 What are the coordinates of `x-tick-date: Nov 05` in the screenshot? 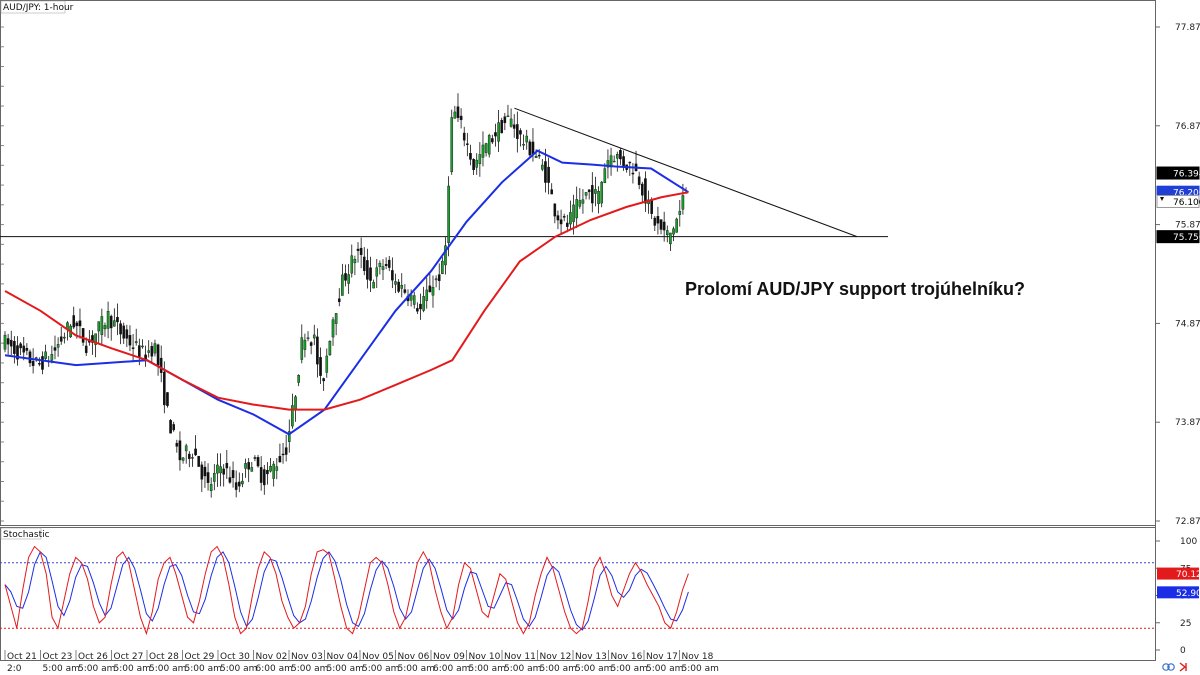 It's located at (378, 657).